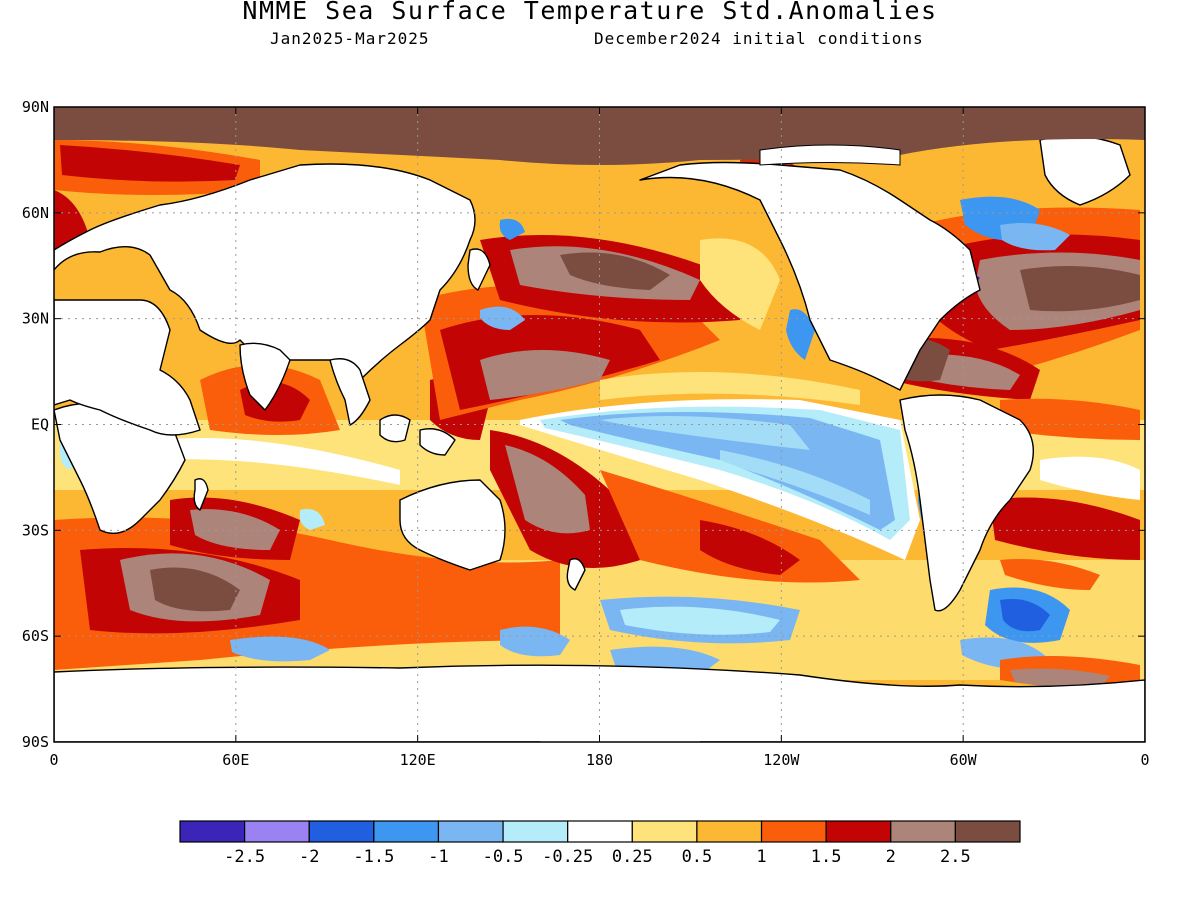 This screenshot has width=1200, height=900. I want to click on lon-label: 120E, so click(418, 760).